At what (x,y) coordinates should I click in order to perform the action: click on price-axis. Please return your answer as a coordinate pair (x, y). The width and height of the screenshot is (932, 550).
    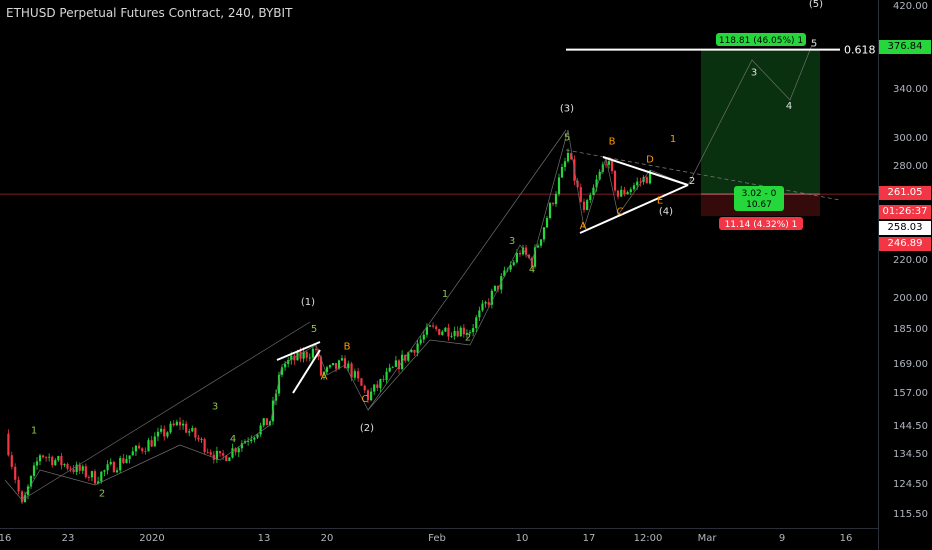
    Looking at the image, I should click on (905, 275).